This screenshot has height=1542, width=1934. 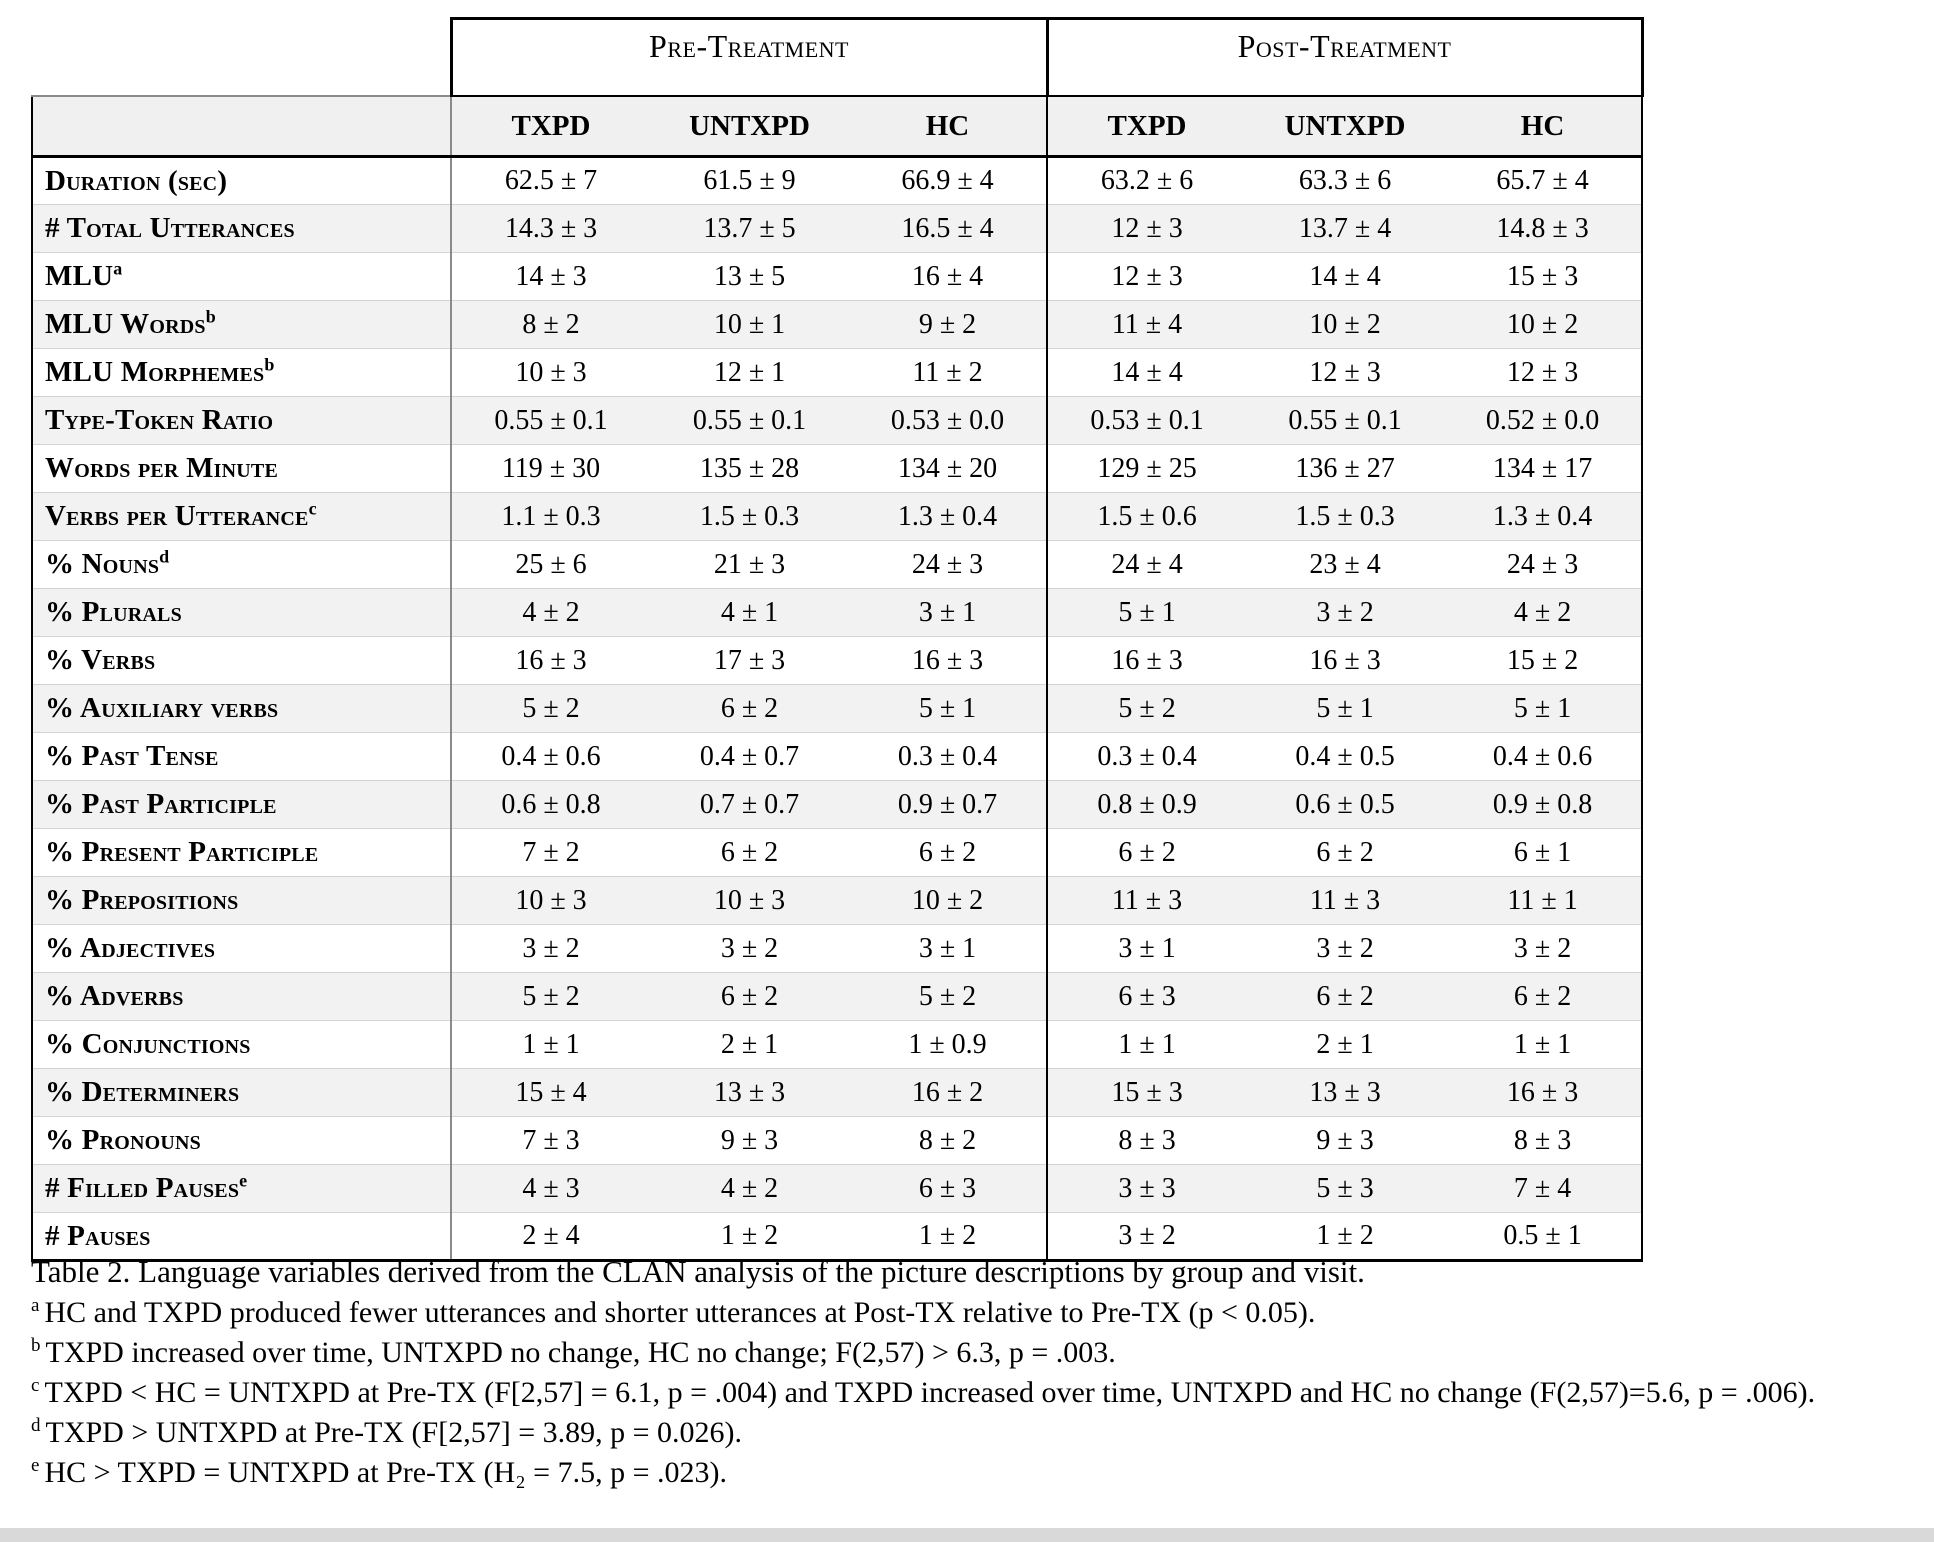 I want to click on cell-hc-post: 0.52 ± 0.0, so click(x=1544, y=420).